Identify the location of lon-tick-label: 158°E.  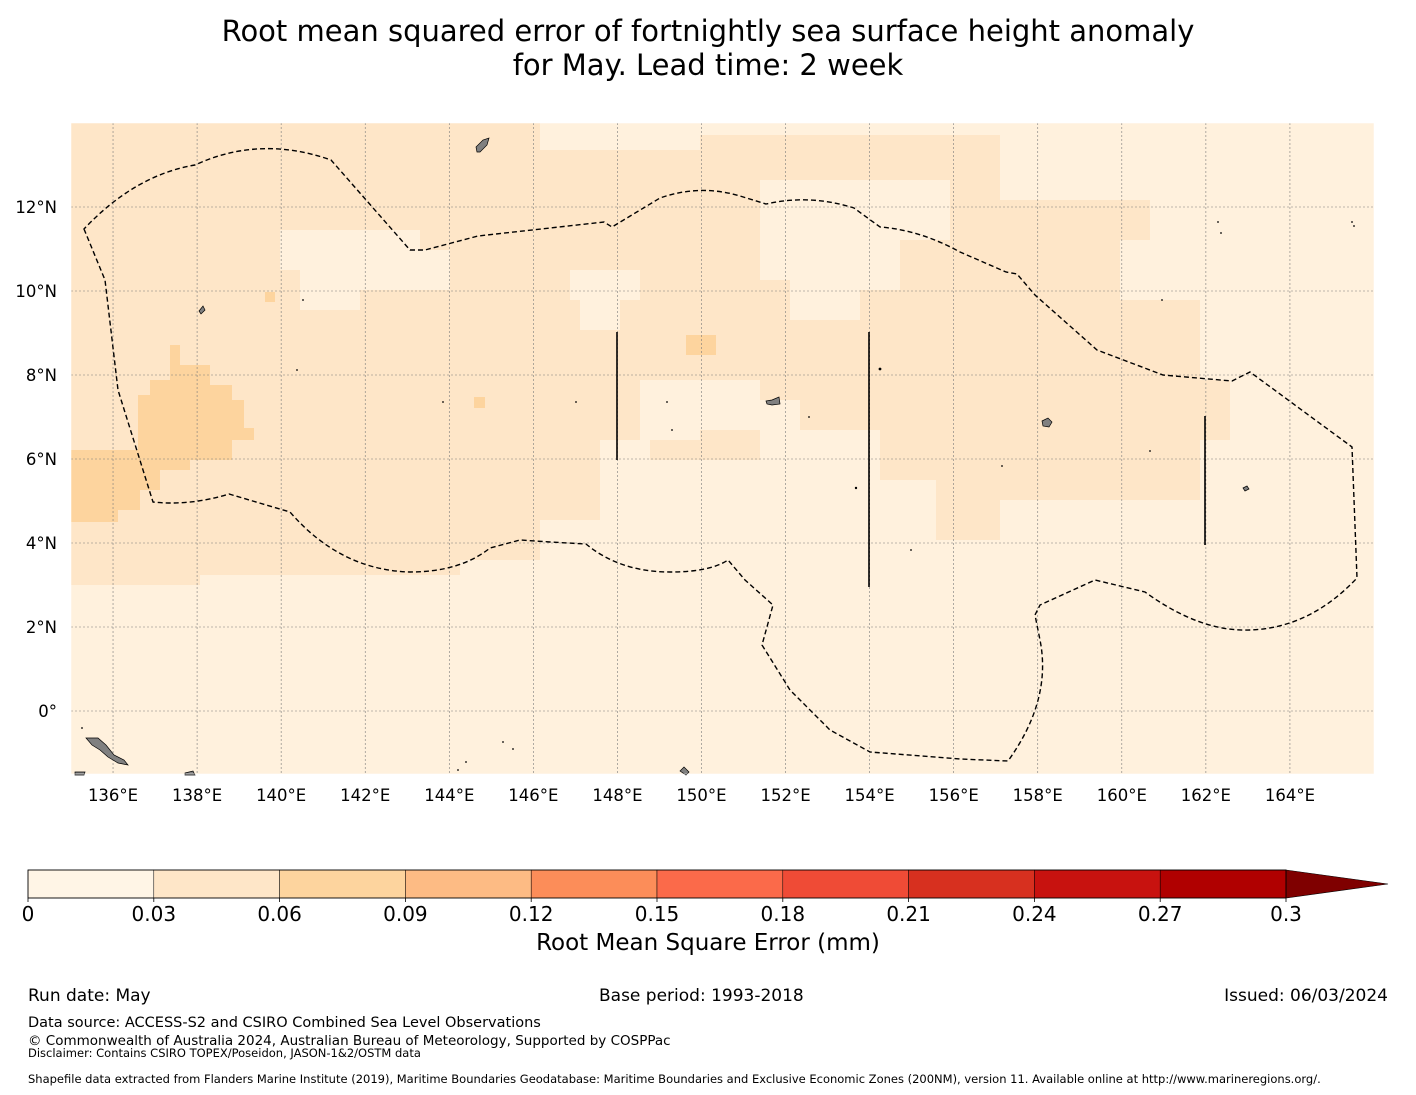
(1038, 795).